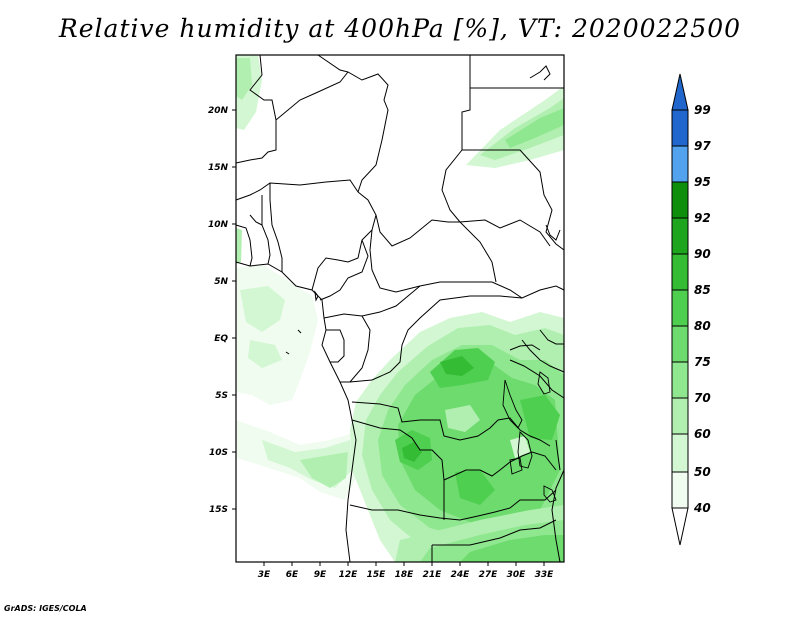 This screenshot has width=800, height=618. What do you see at coordinates (461, 575) in the screenshot?
I see `lon-tick-label: 24E` at bounding box center [461, 575].